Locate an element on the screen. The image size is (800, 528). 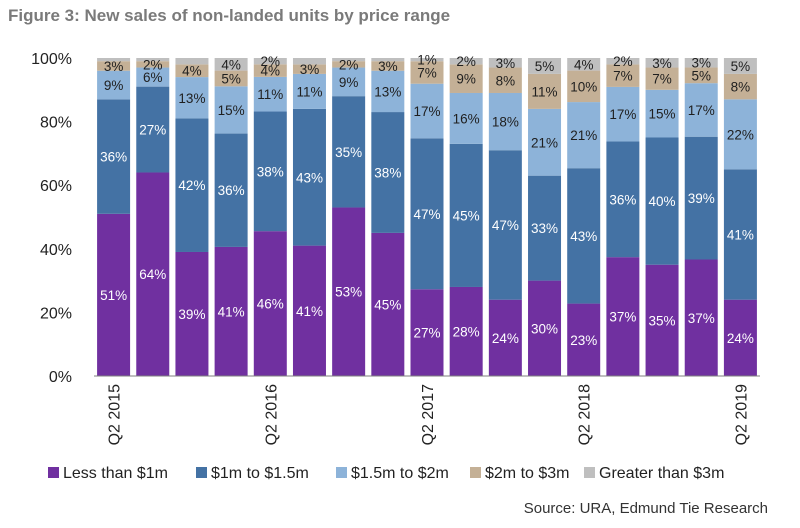
data-label: 8% is located at coordinates (506, 80).